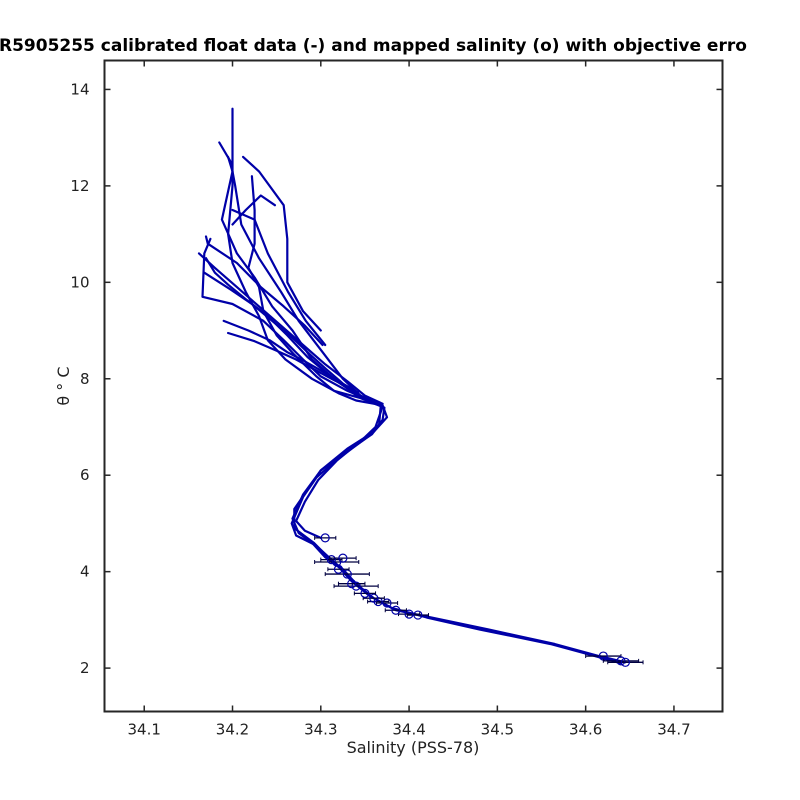  Describe the element at coordinates (144, 730) in the screenshot. I see `x-tick-label: 34.1` at that location.